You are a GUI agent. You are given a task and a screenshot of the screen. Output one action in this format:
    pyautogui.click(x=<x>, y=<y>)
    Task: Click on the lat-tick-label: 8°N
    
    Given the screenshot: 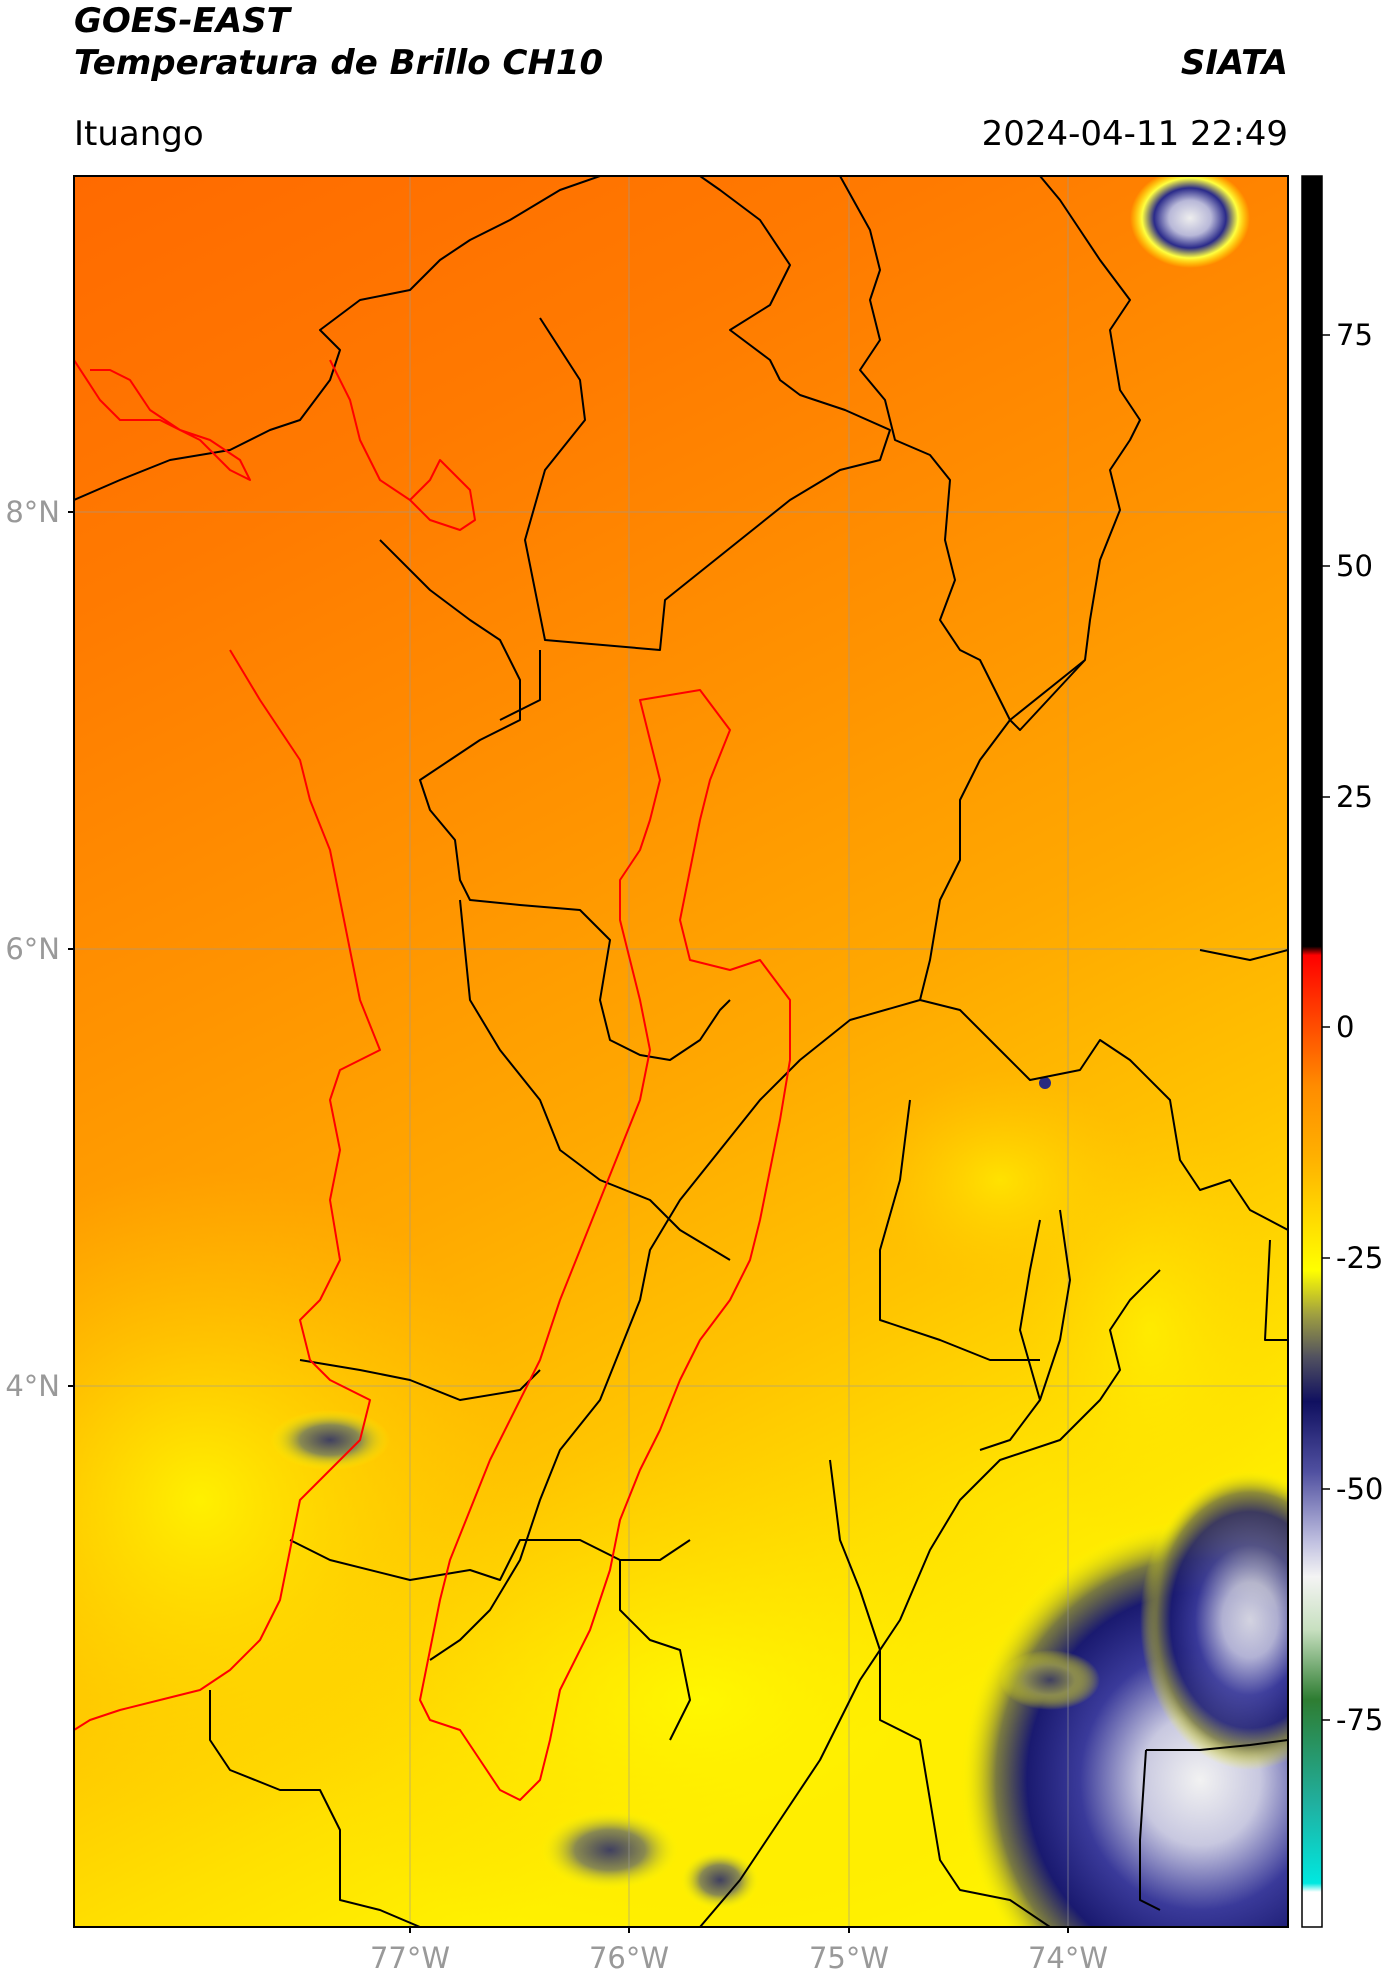 What is the action you would take?
    pyautogui.click(x=32, y=512)
    